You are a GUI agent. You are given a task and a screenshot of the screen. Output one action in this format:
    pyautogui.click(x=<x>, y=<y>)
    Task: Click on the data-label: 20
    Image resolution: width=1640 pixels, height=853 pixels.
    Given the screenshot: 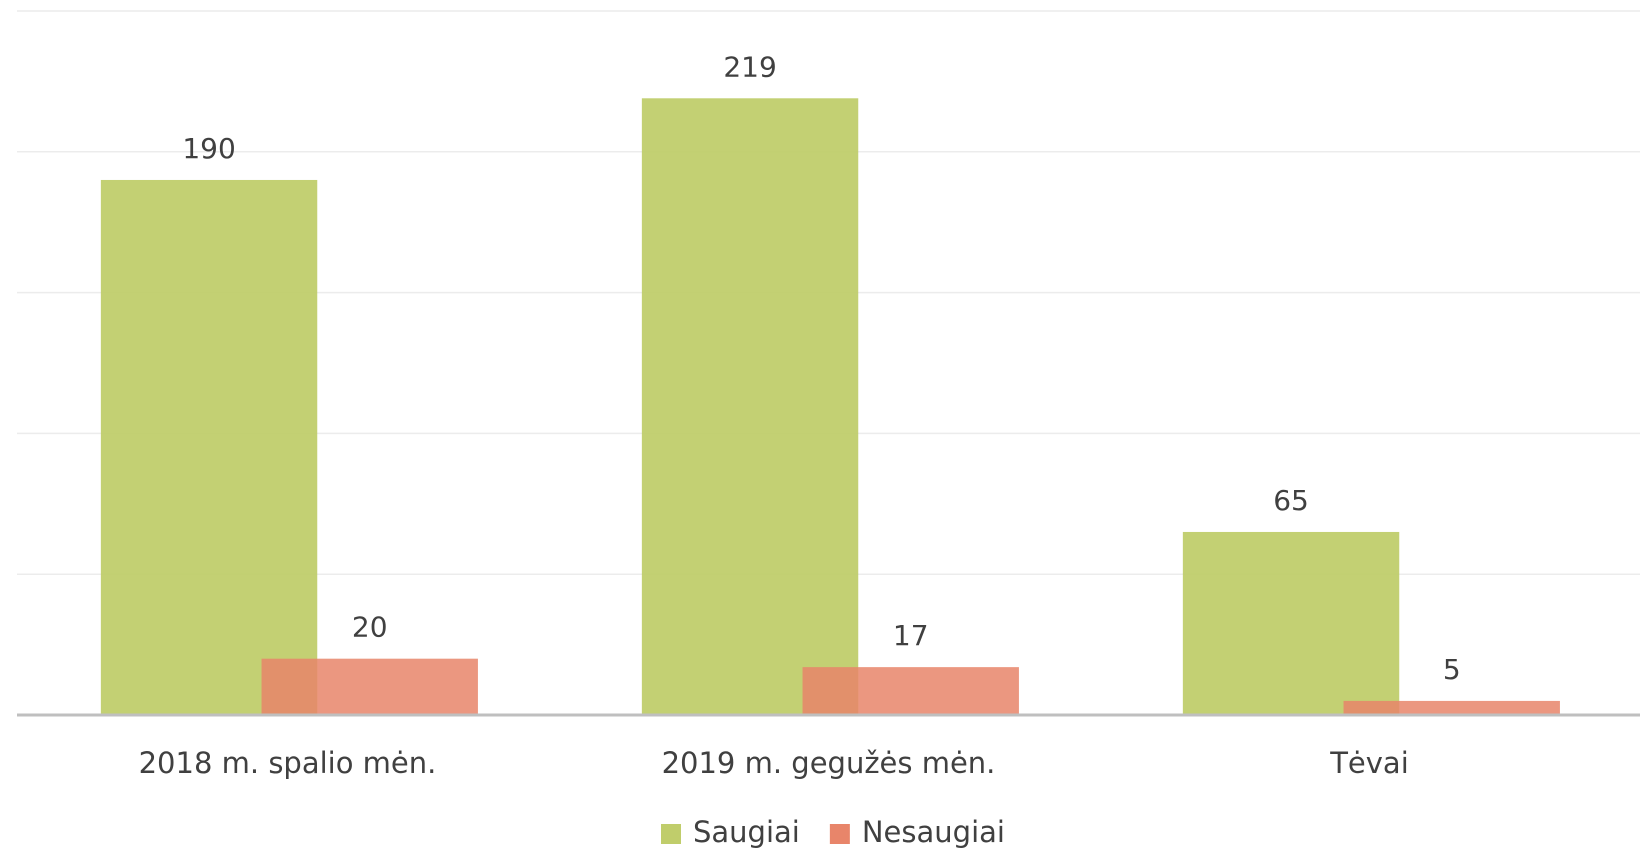 What is the action you would take?
    pyautogui.click(x=370, y=627)
    